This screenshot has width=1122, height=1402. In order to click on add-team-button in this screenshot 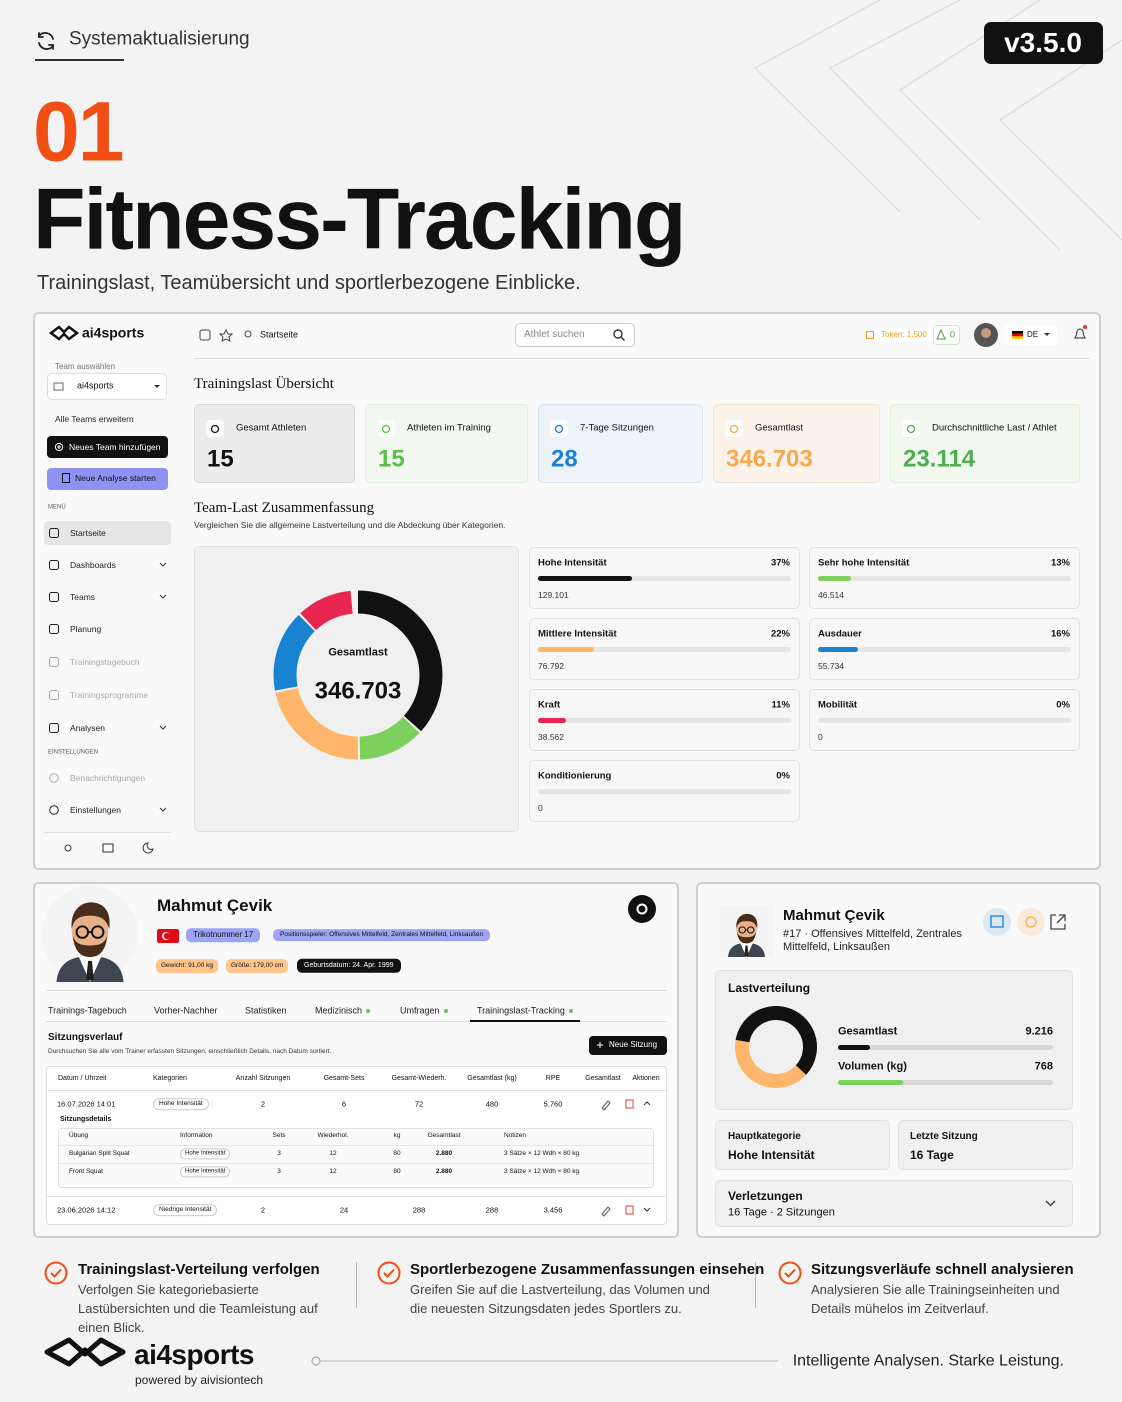, I will do `click(107, 447)`.